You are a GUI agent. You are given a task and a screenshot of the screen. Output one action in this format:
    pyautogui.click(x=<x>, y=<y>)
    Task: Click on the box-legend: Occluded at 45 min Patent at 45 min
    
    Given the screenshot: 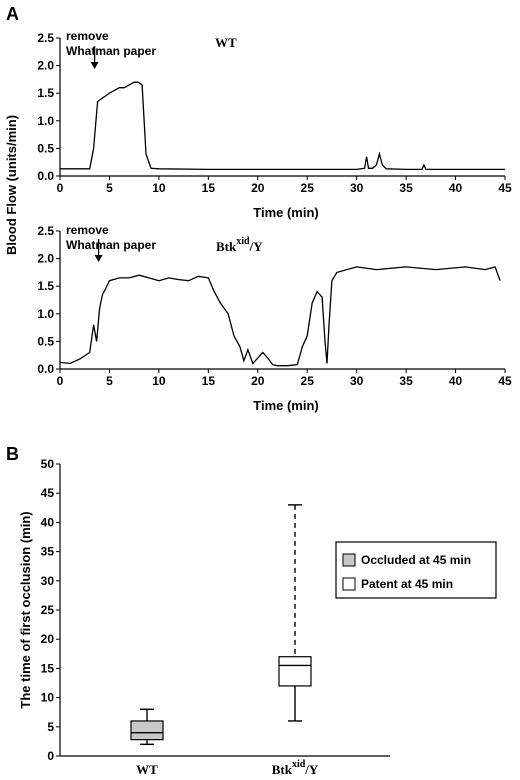 What is the action you would take?
    pyautogui.click(x=416, y=570)
    